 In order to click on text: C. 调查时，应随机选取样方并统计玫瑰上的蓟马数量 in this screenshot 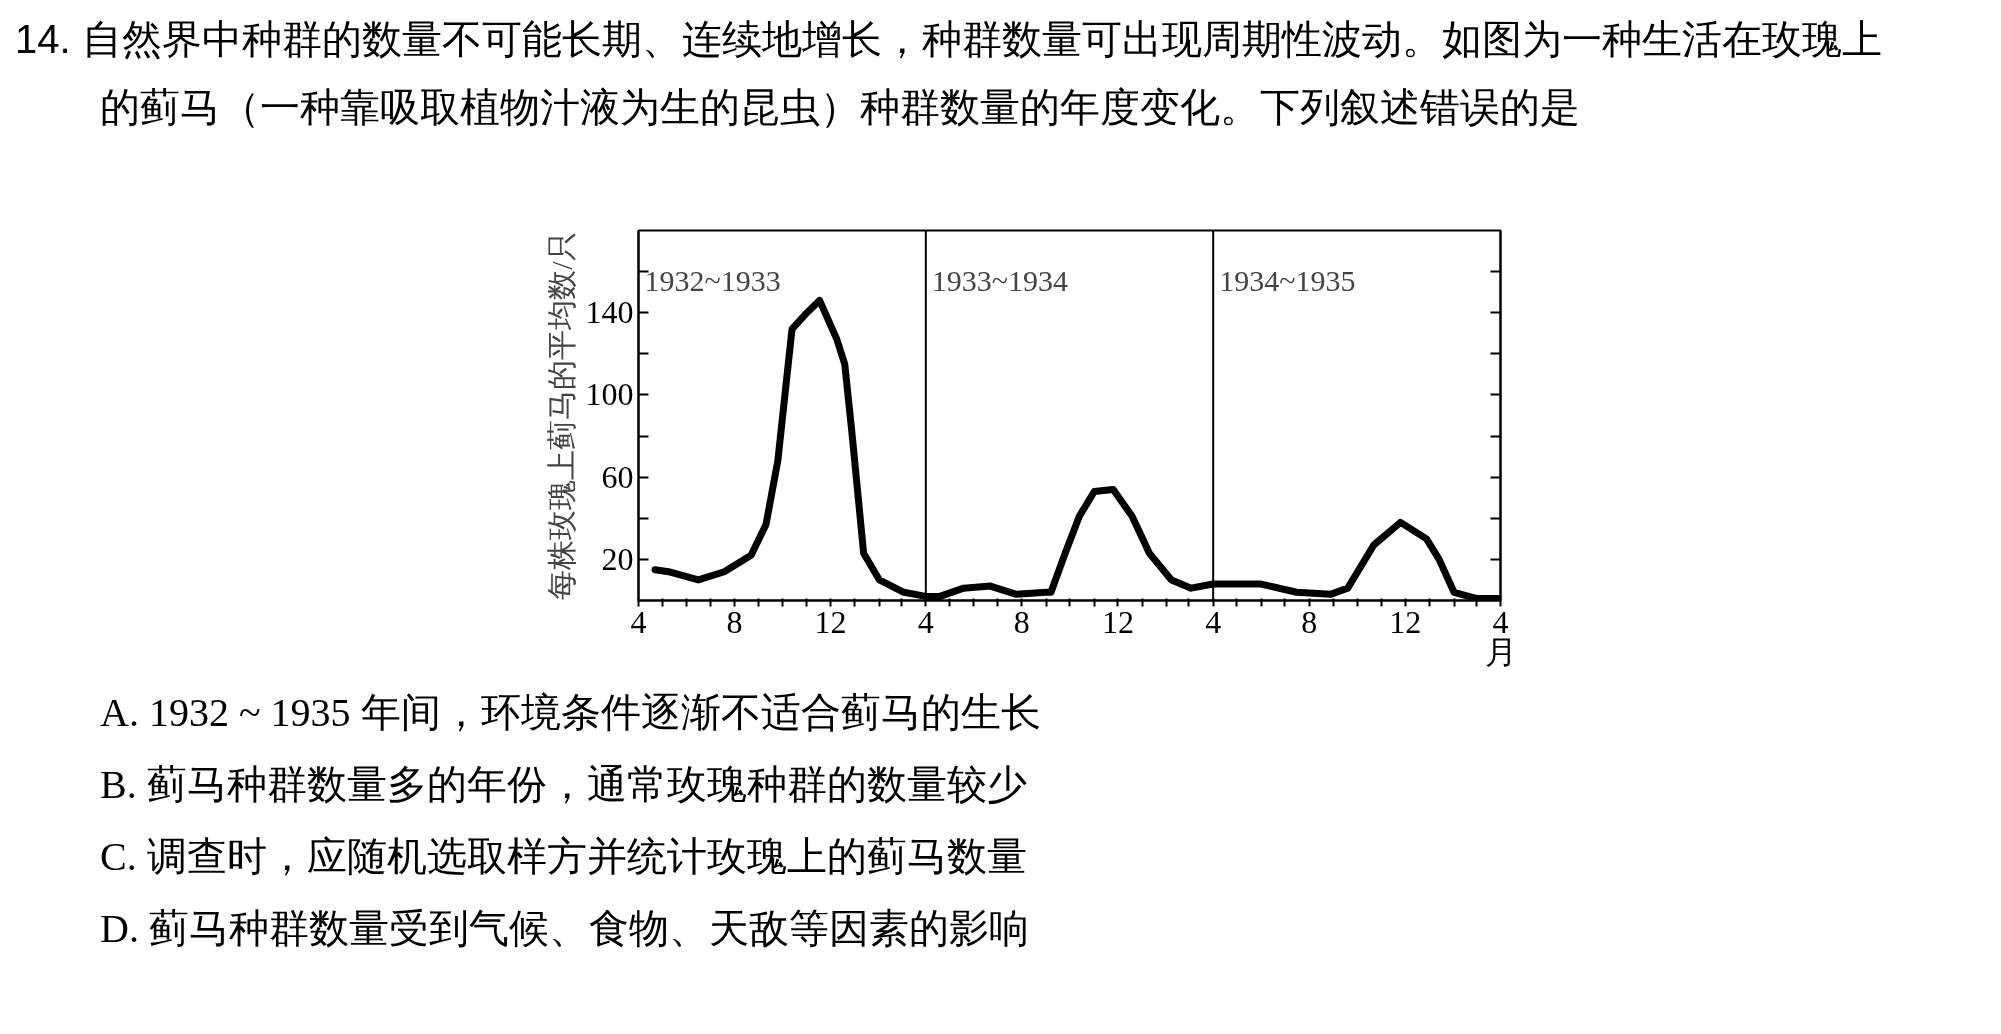, I will do `click(563, 857)`.